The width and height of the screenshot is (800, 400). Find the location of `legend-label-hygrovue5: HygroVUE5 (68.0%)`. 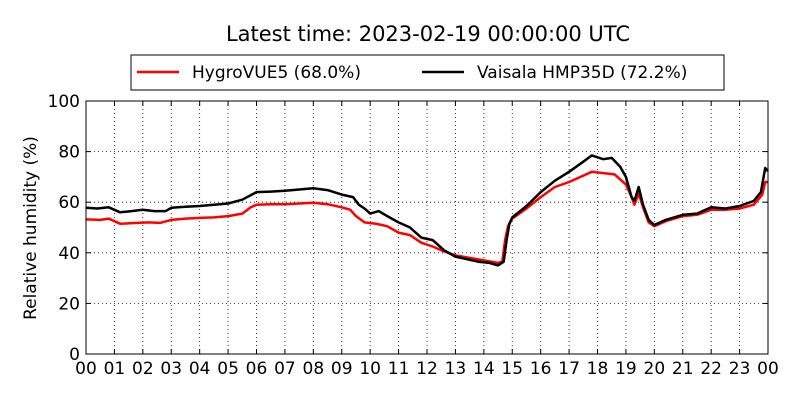

legend-label-hygrovue5: HygroVUE5 (68.0%) is located at coordinates (276, 73).